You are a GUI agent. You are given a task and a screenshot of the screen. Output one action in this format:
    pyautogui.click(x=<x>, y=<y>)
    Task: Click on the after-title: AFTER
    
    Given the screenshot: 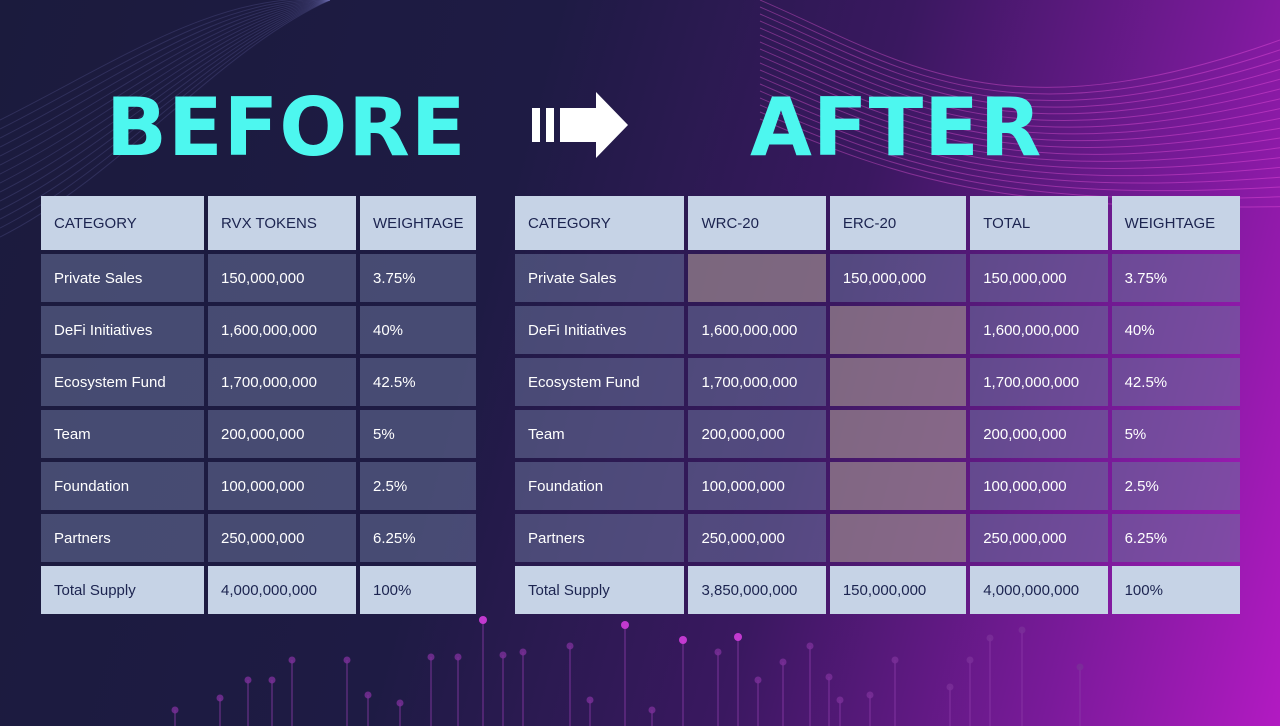 What is the action you would take?
    pyautogui.click(x=896, y=127)
    